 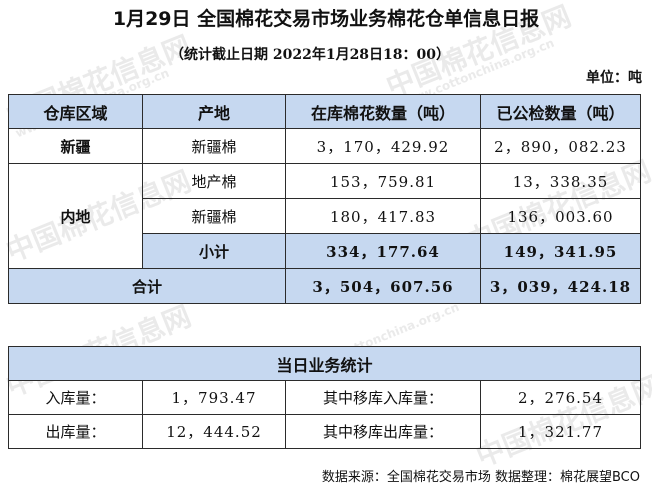 What do you see at coordinates (614, 78) in the screenshot?
I see `unit-label: 单位：吨` at bounding box center [614, 78].